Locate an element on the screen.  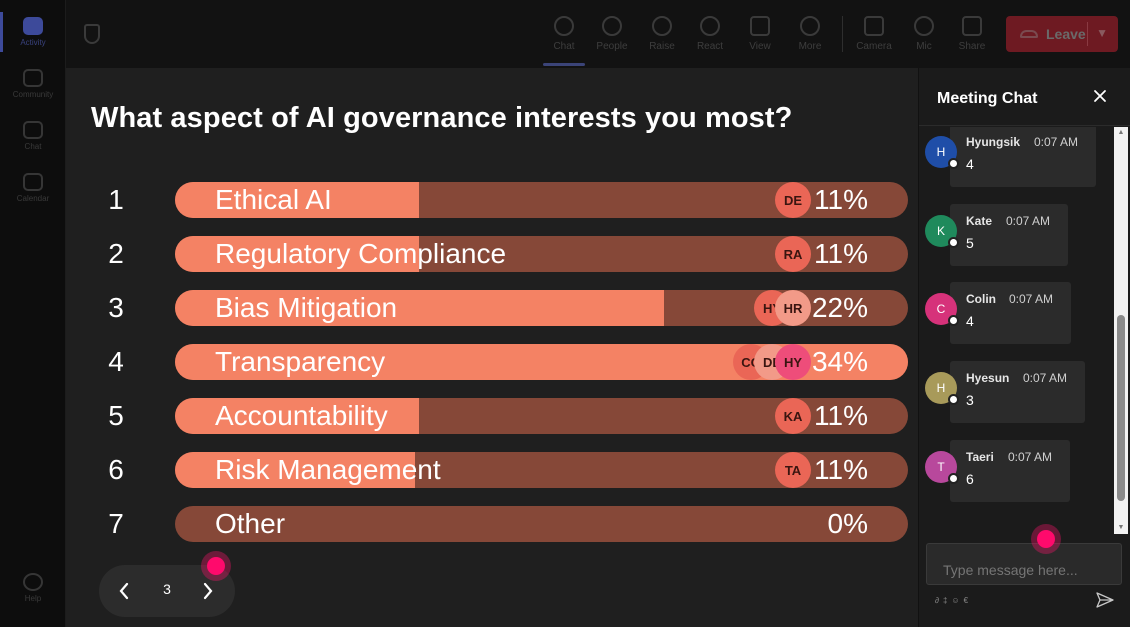
chat-message-bubble: Kate 0:07 AM 5 is located at coordinates (1009, 235).